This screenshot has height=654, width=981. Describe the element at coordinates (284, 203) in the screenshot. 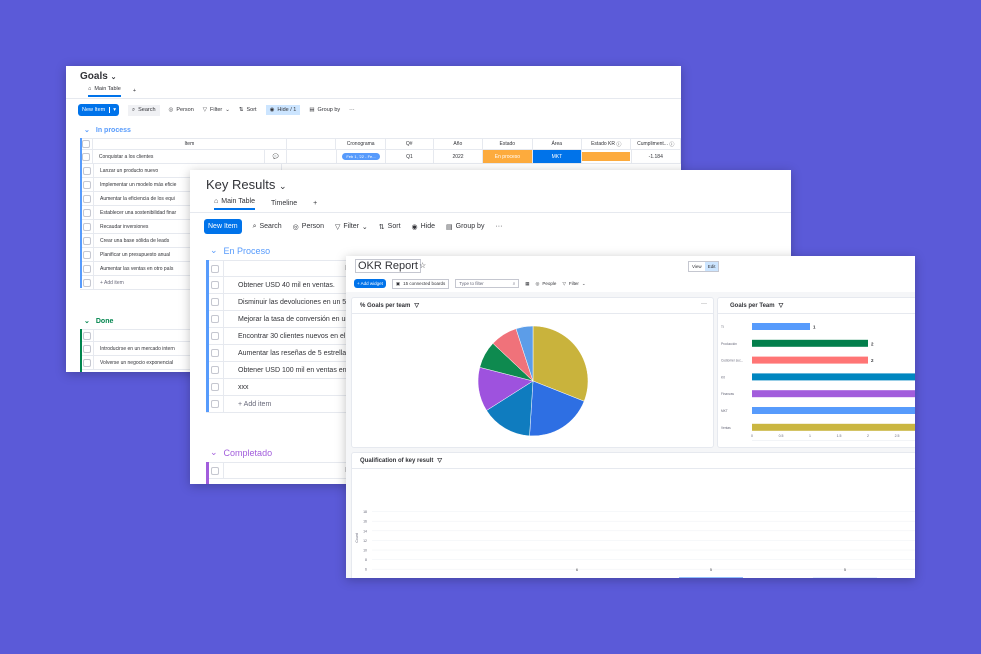

I see `tab-timeline: Timeline` at that location.